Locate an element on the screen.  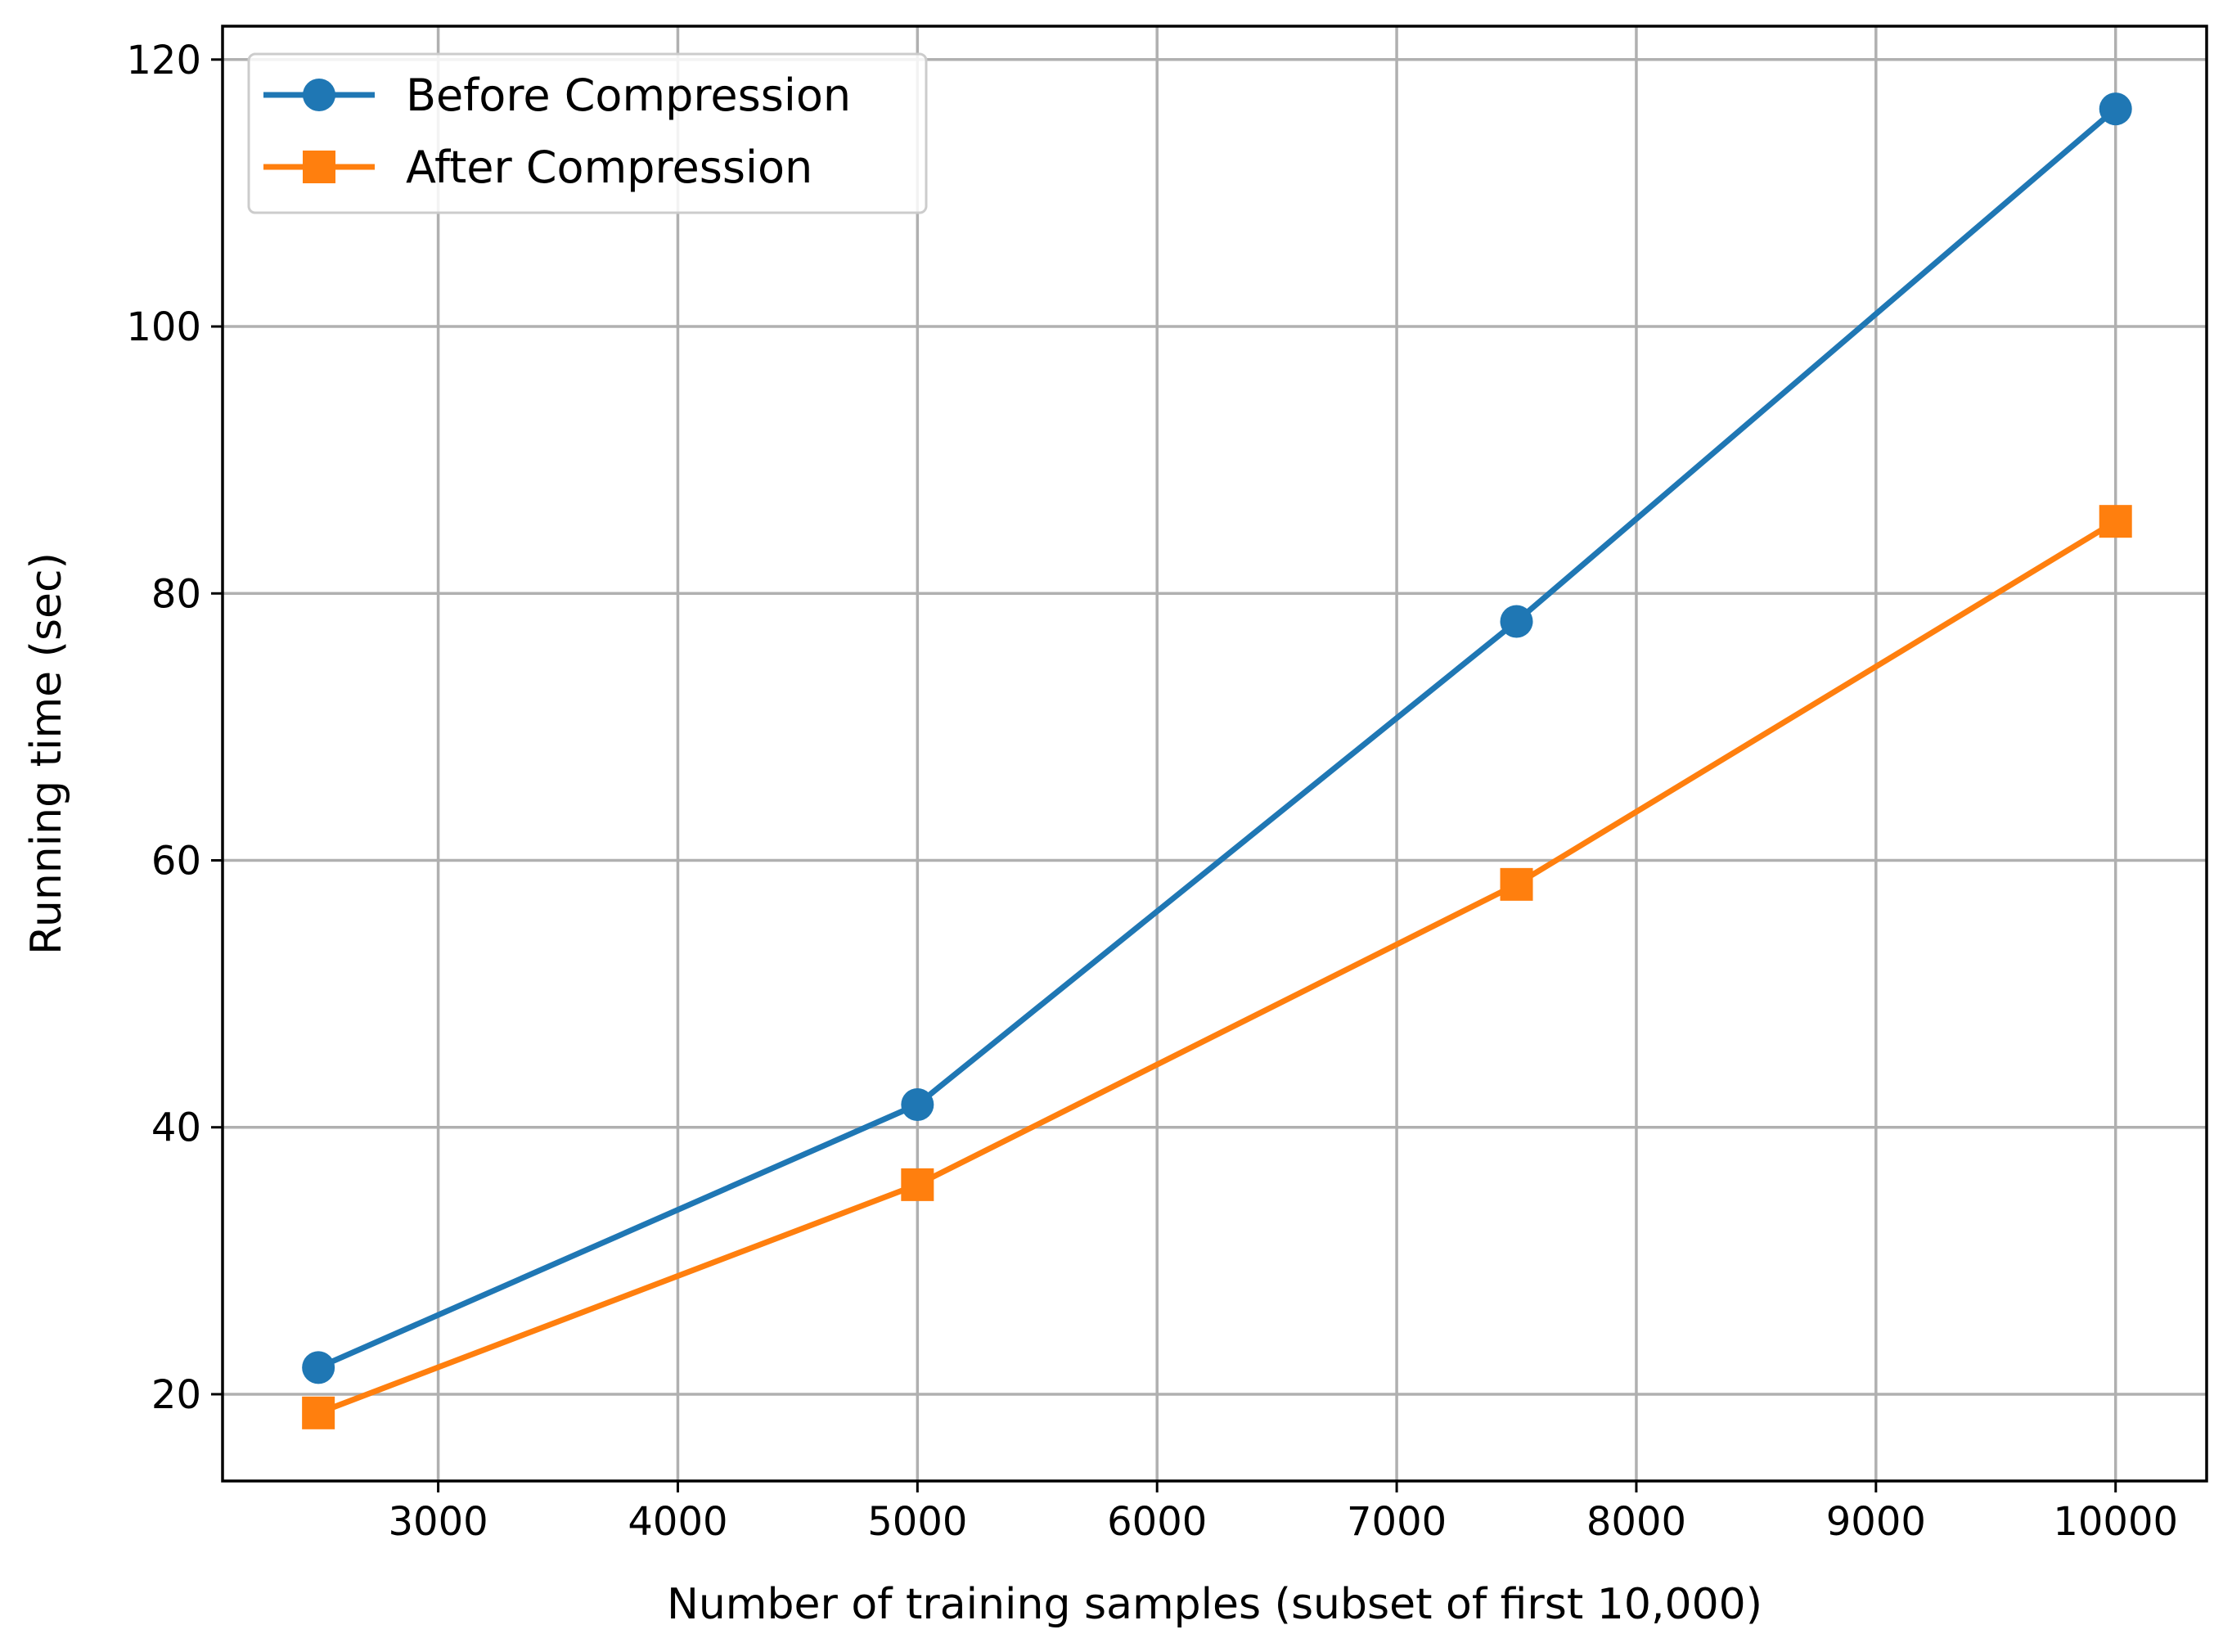
legend-item: Before Compression is located at coordinates (557, 95).